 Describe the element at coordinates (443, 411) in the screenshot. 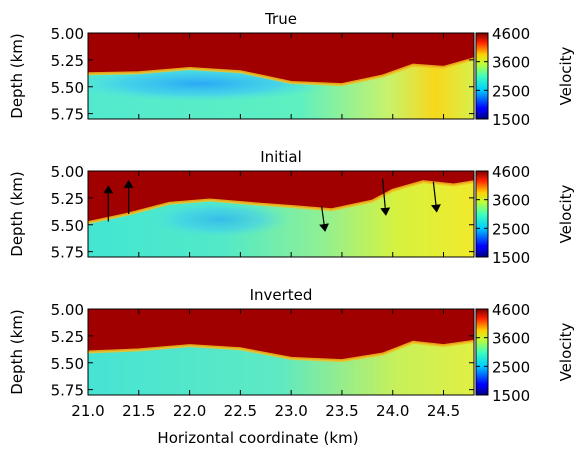

I see `x-tick-label: 24.5` at that location.